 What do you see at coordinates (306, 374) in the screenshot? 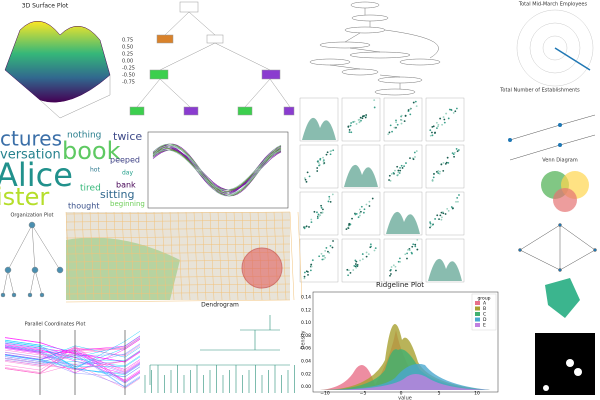
I see `y-tick-label: 0.02` at bounding box center [306, 374].